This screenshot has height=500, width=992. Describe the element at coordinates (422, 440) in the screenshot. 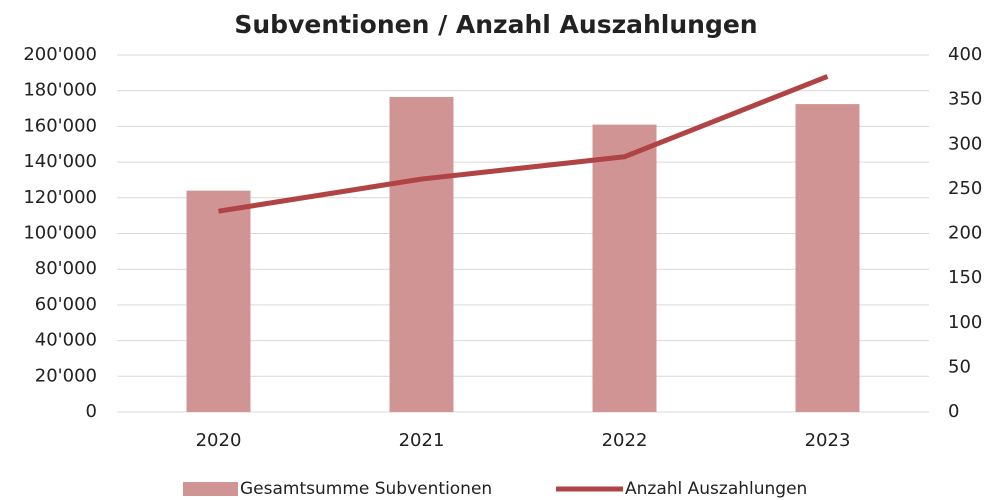

I see `x-tick-label: 2021` at that location.